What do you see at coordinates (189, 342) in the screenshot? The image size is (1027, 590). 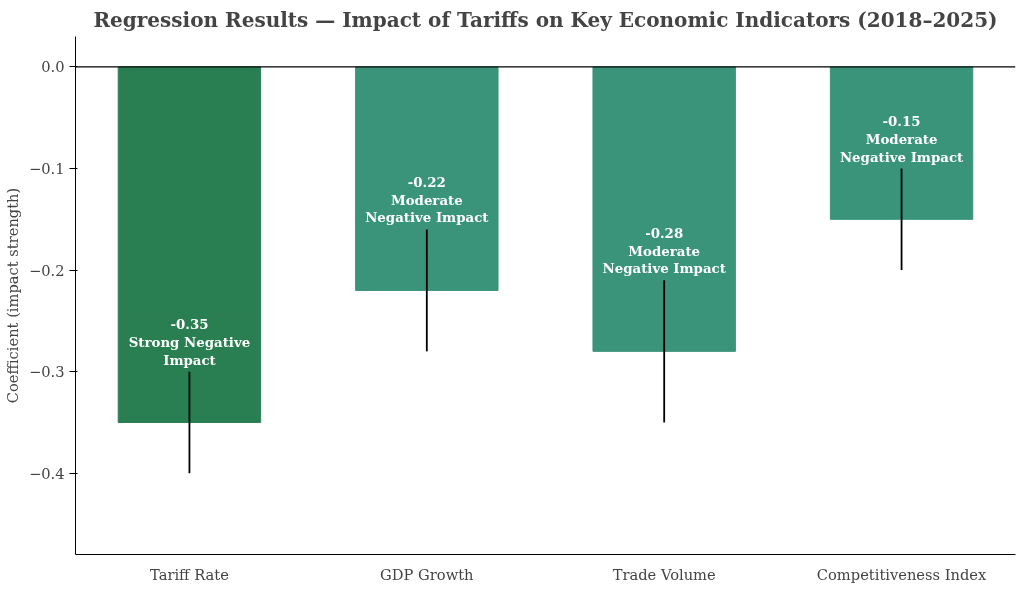 I see `data-label: -0.35 Strong Negative Impact` at bounding box center [189, 342].